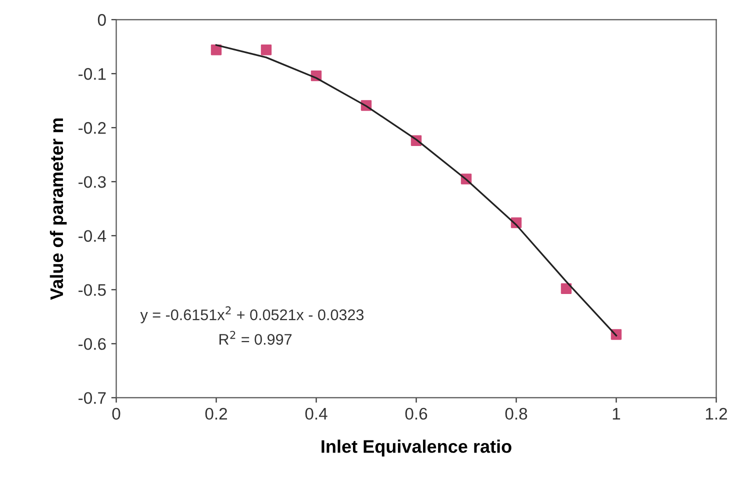  I want to click on x-axis-title: Inlet Equivalence ratio, so click(417, 448).